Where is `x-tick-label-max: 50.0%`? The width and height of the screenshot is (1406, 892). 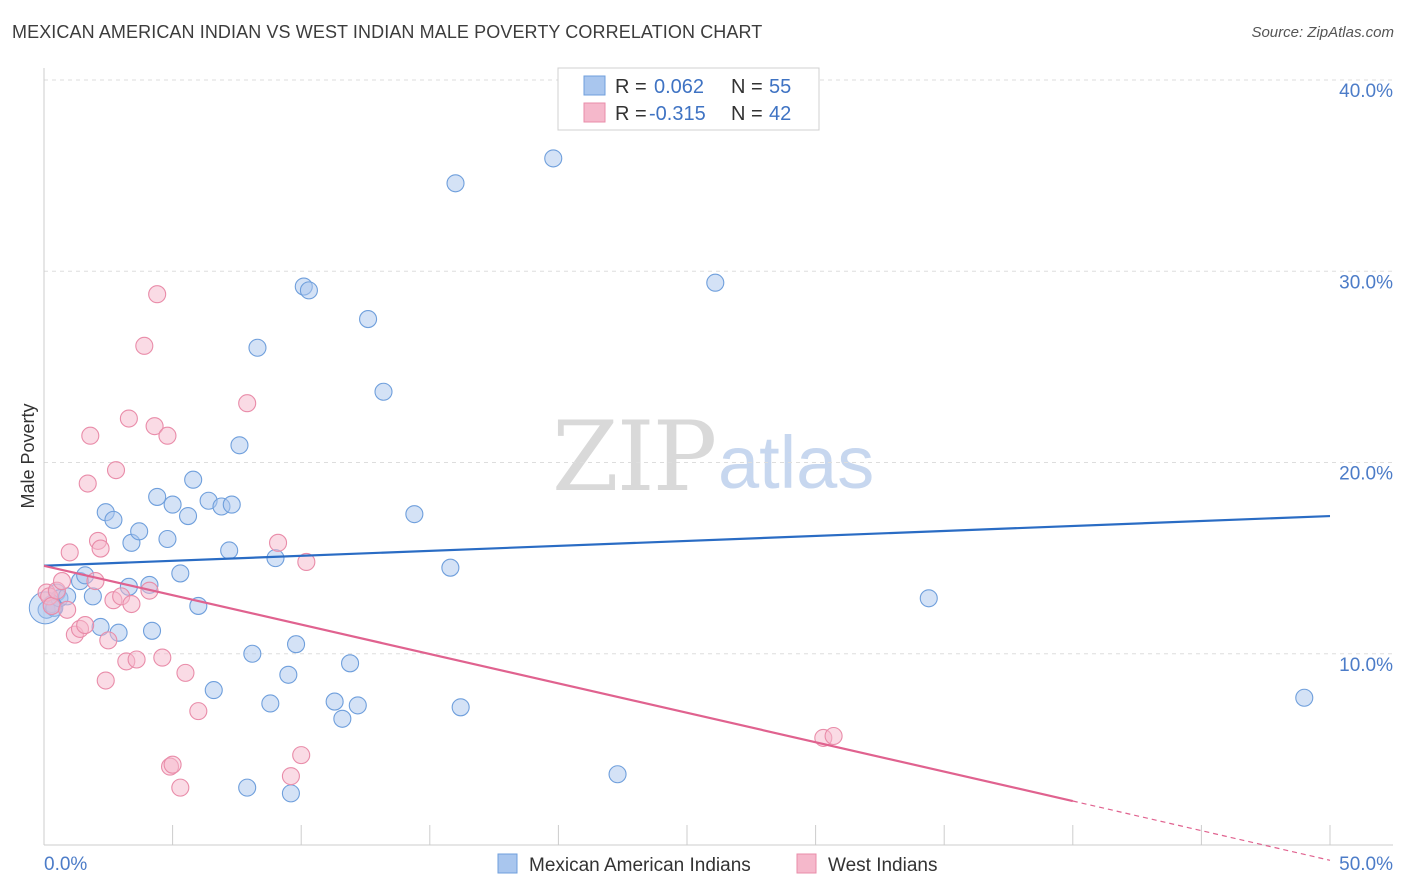 x-tick-label-max: 50.0% is located at coordinates (1366, 864).